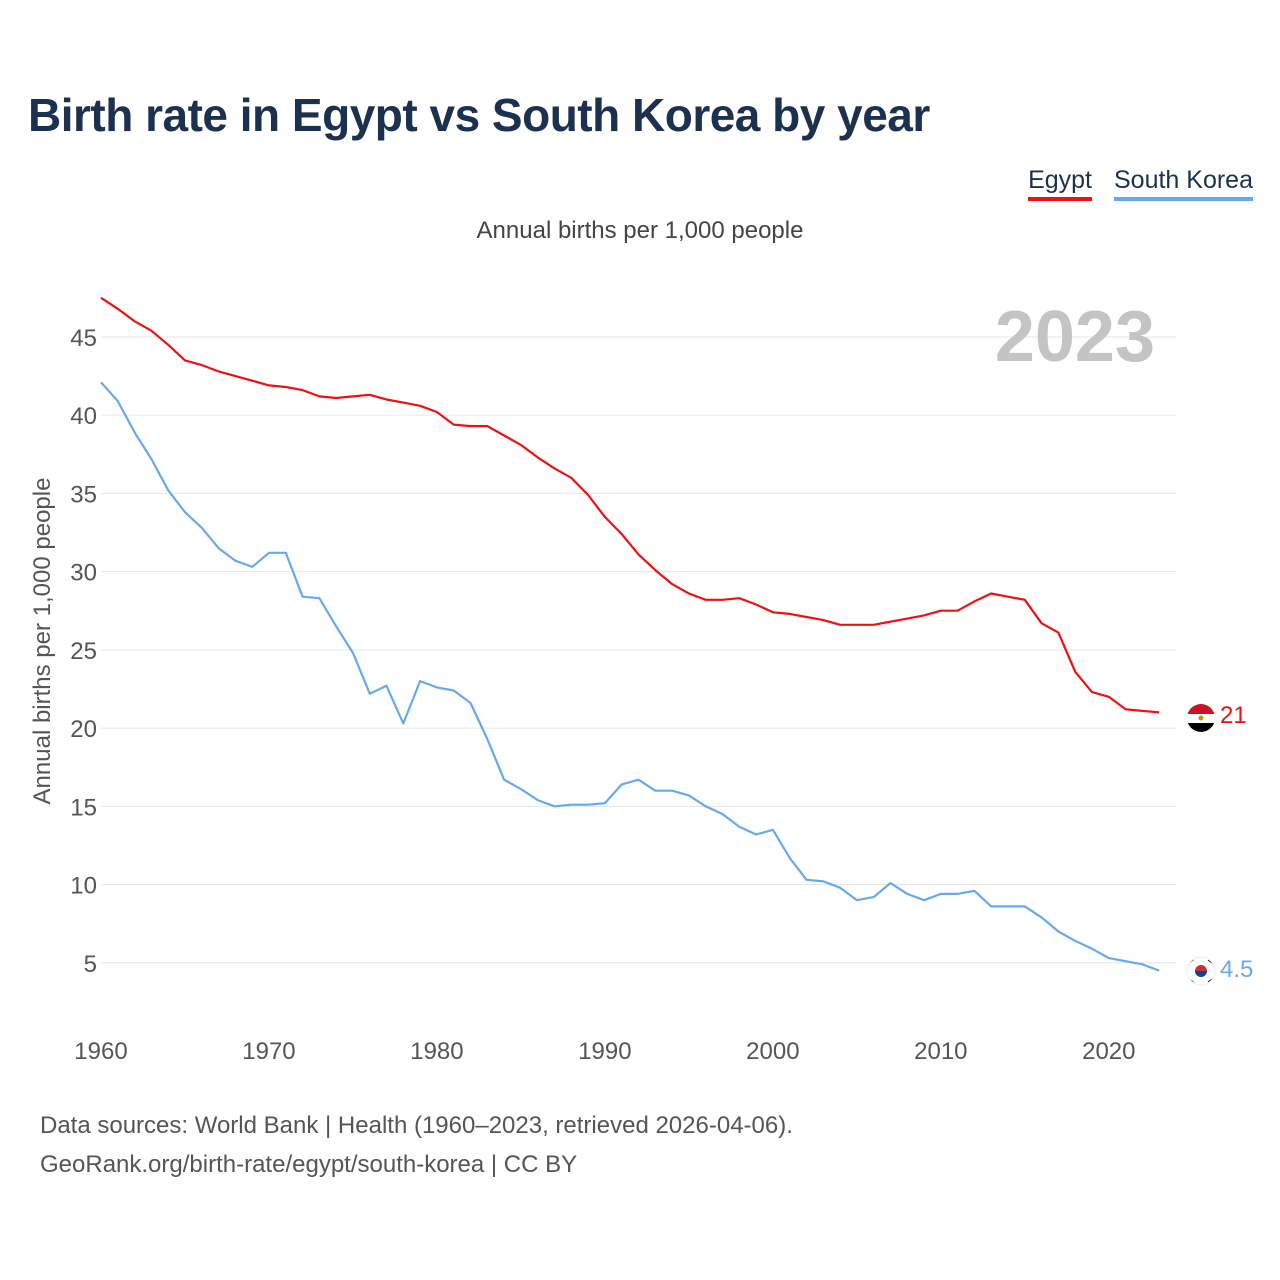  What do you see at coordinates (772, 1051) in the screenshot?
I see `x-tick-label: 2000` at bounding box center [772, 1051].